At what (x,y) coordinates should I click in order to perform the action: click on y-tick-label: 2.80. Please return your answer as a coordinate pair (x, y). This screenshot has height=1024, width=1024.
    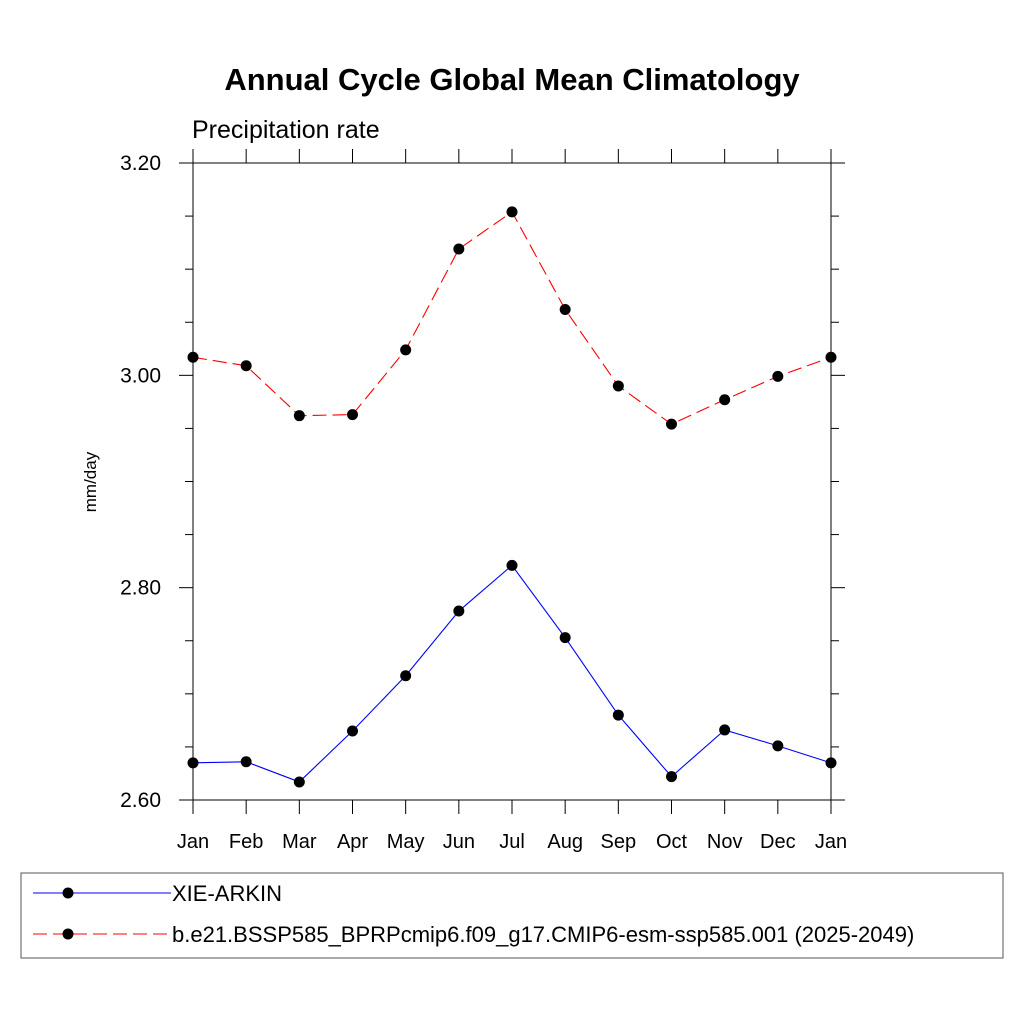
    Looking at the image, I should click on (140, 588).